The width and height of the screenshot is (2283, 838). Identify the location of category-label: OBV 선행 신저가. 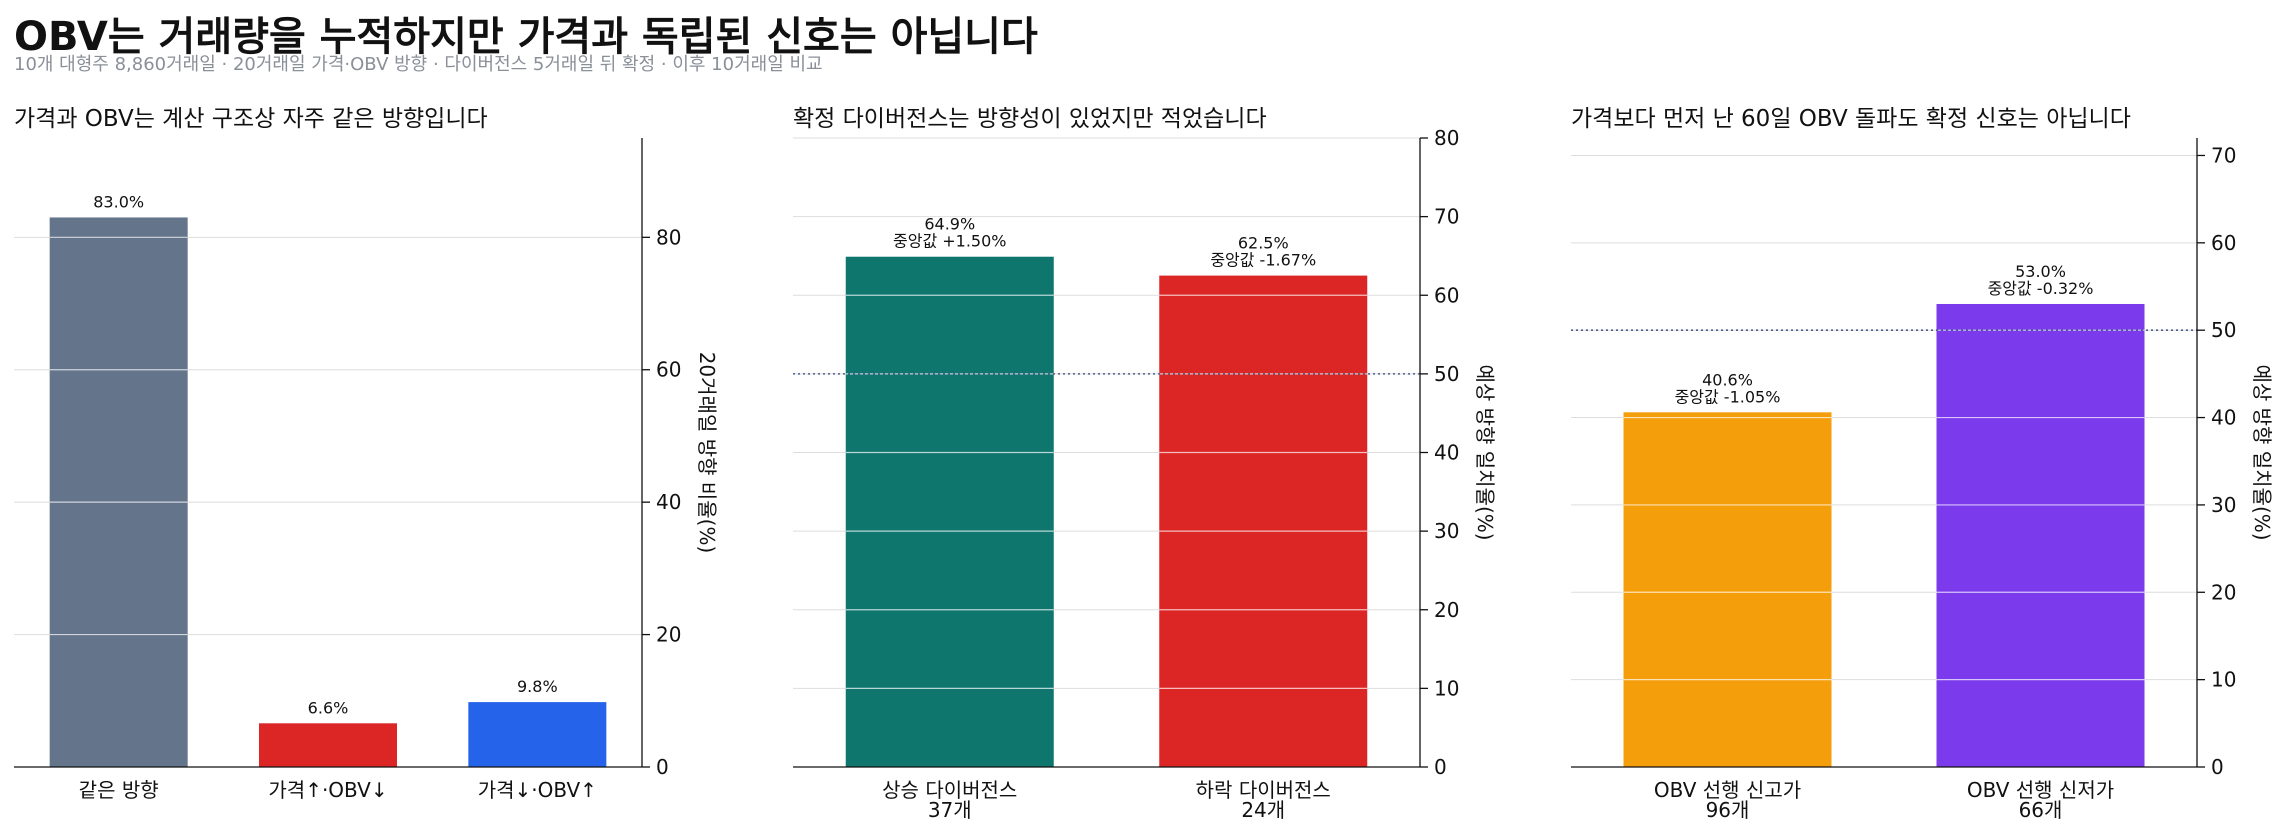
(2040, 790).